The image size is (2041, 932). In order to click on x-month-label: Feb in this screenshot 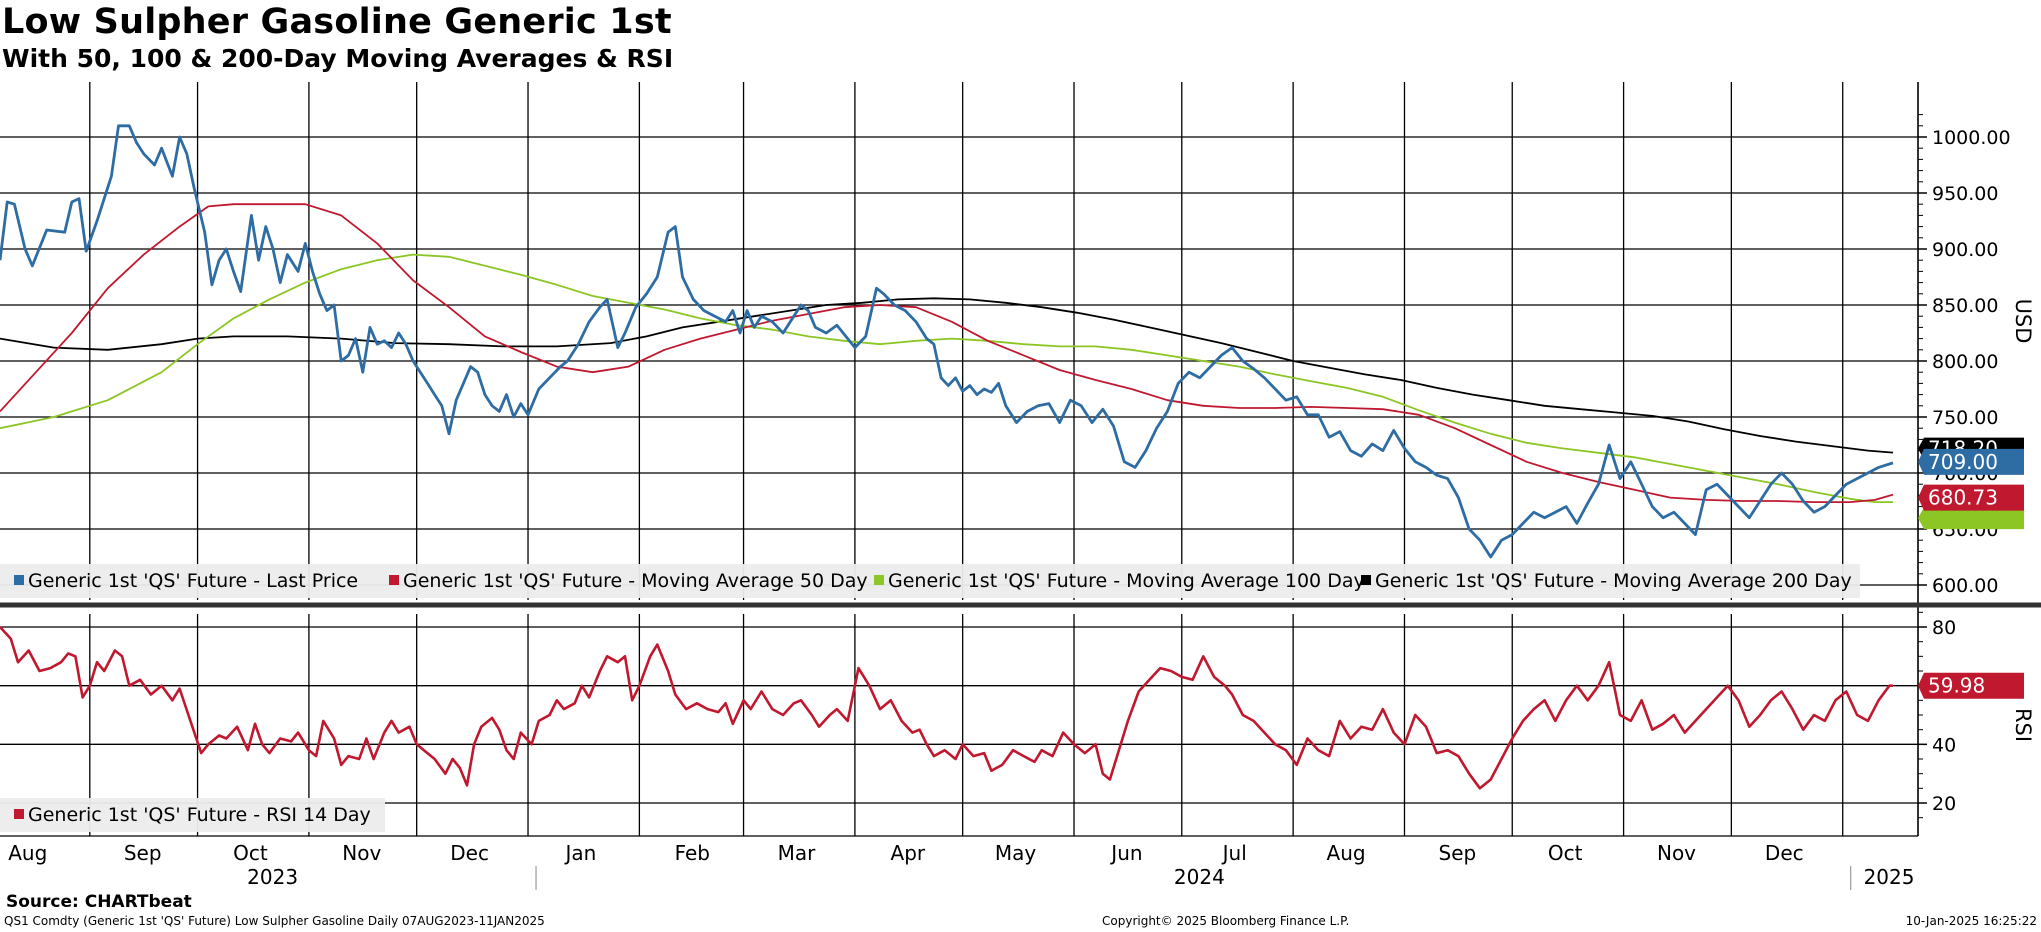, I will do `click(692, 853)`.